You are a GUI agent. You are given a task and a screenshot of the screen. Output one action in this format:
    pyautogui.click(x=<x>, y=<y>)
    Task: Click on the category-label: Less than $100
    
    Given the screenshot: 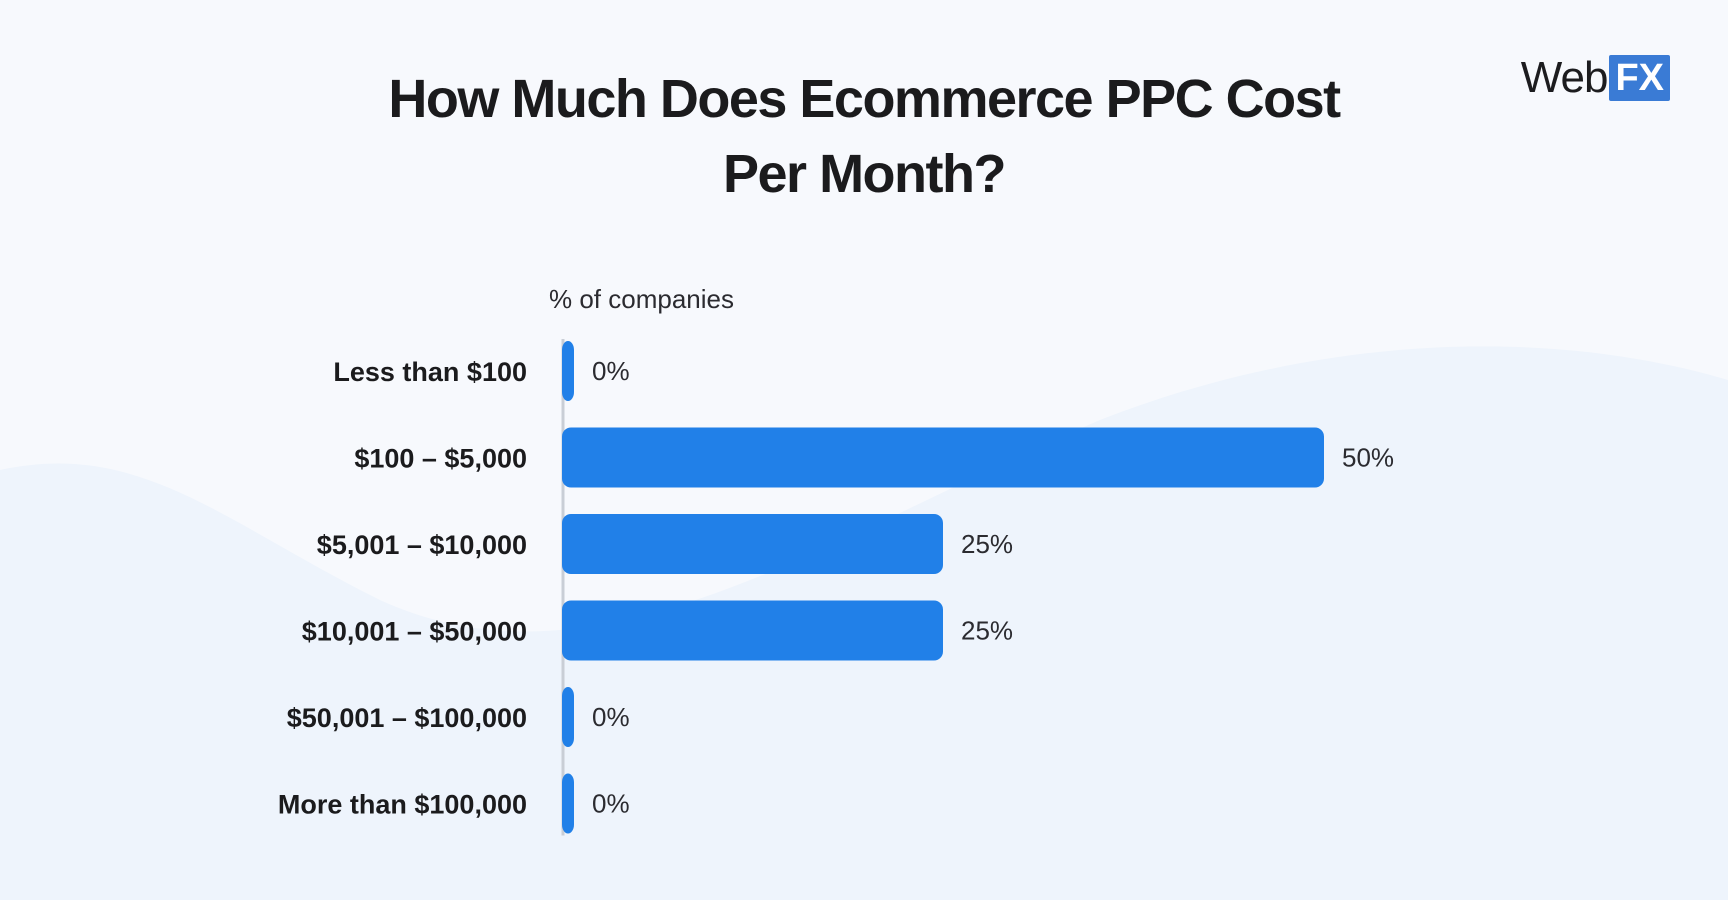 What is the action you would take?
    pyautogui.click(x=430, y=372)
    